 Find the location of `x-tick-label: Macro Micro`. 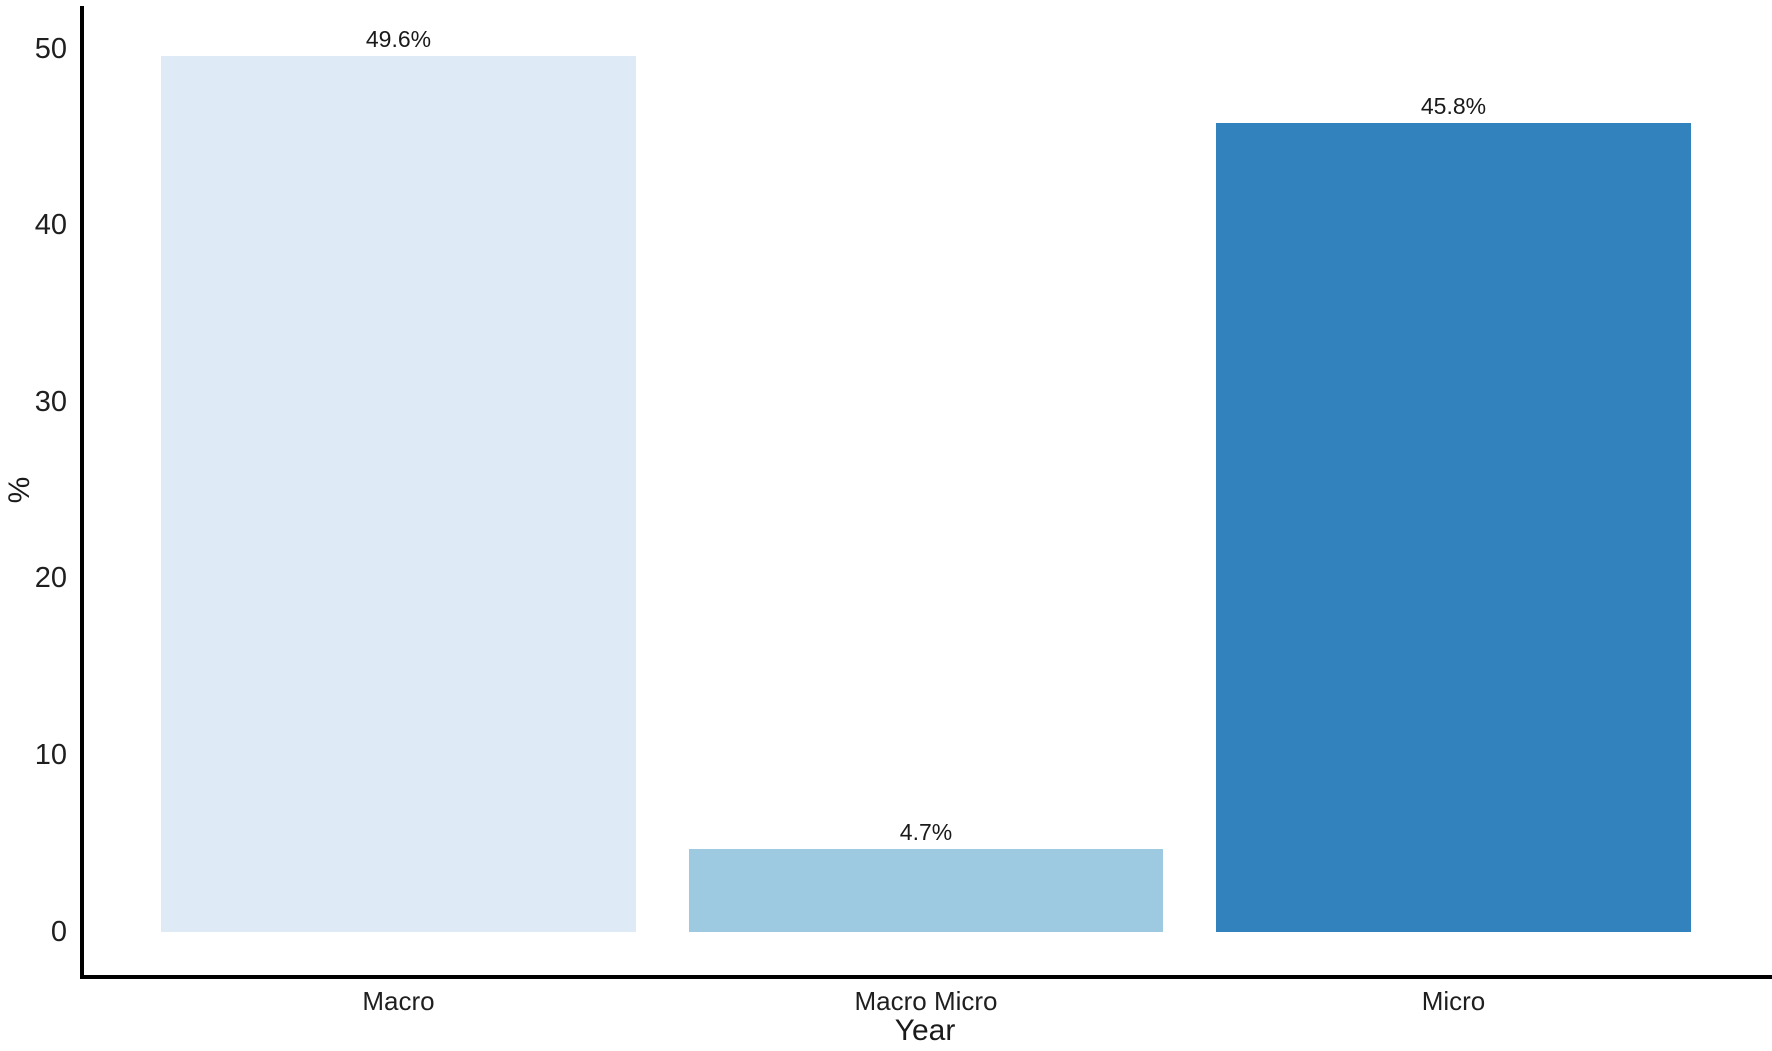

x-tick-label: Macro Micro is located at coordinates (926, 1001).